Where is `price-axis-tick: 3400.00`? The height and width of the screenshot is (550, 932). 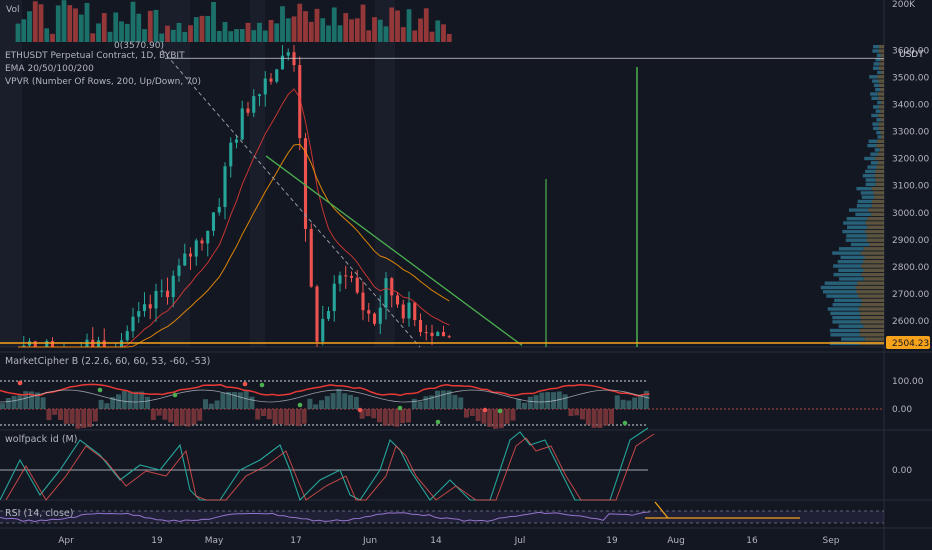 price-axis-tick: 3400.00 is located at coordinates (910, 106).